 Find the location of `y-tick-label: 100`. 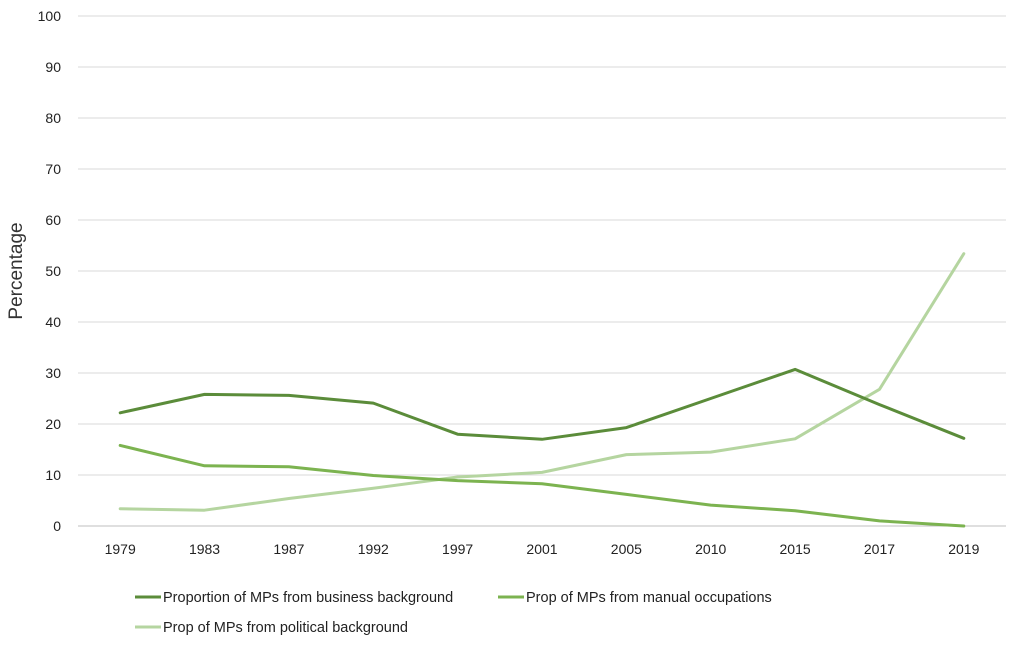

y-tick-label: 100 is located at coordinates (50, 16).